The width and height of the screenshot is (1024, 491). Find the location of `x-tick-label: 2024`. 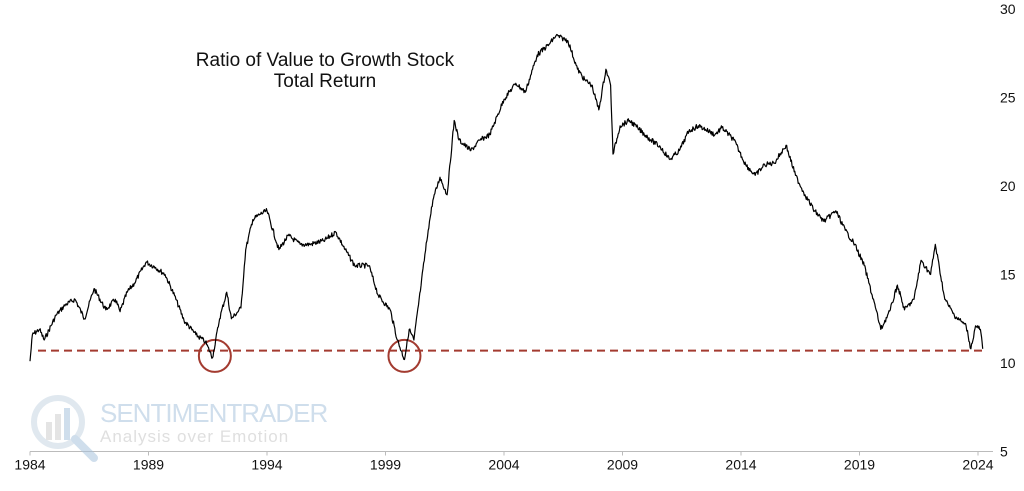

x-tick-label: 2024 is located at coordinates (977, 465).